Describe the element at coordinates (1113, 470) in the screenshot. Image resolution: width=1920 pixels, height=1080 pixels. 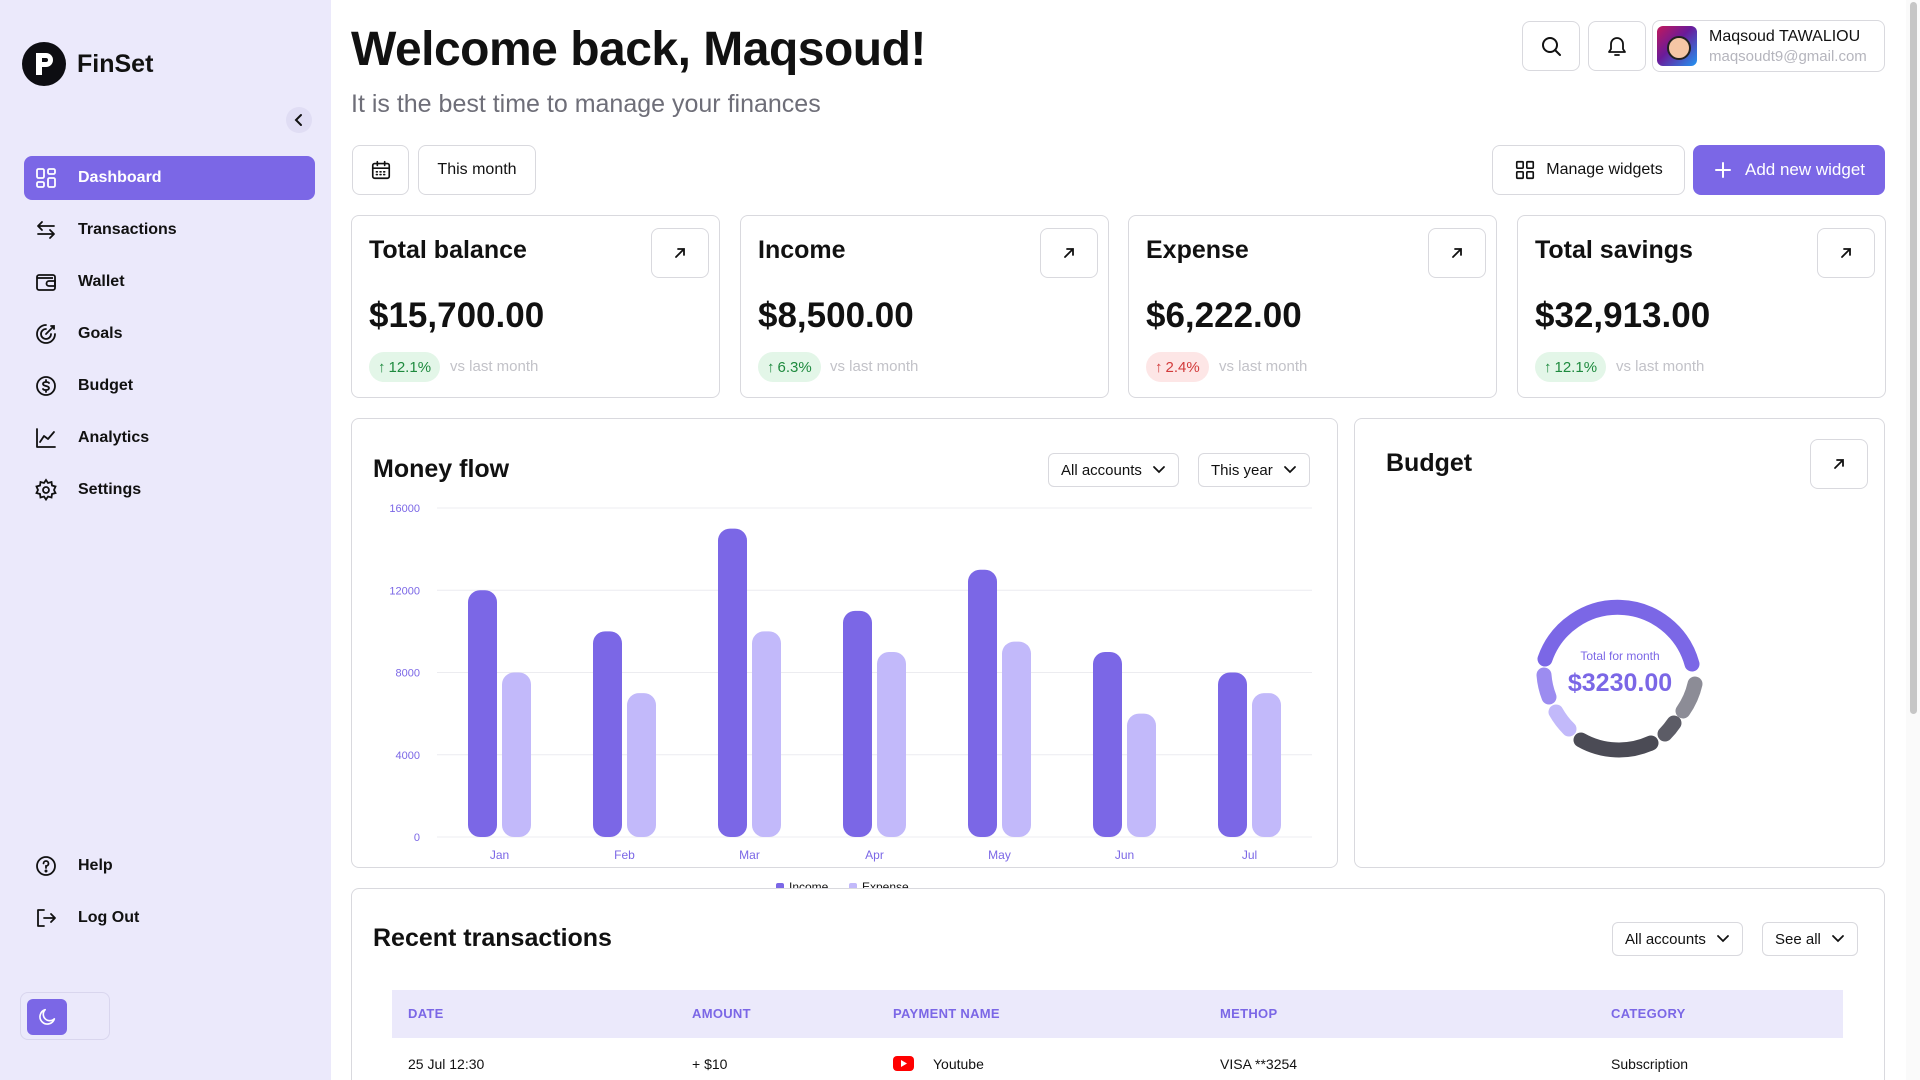
I see `money-flow-accounts-dropdown: All accounts` at that location.